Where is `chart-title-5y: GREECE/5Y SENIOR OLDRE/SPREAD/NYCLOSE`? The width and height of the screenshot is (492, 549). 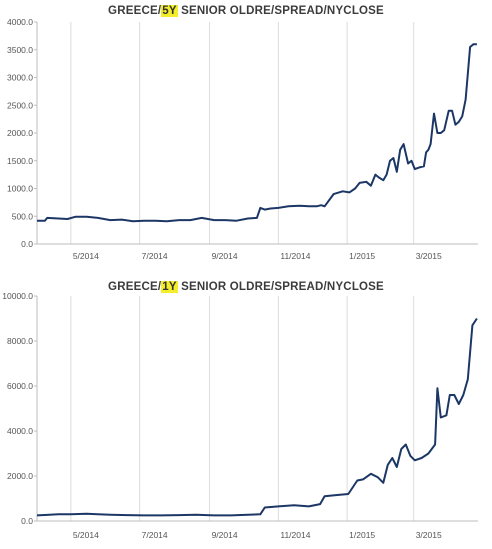 chart-title-5y: GREECE/5Y SENIOR OLDRE/SPREAD/NYCLOSE is located at coordinates (246, 11).